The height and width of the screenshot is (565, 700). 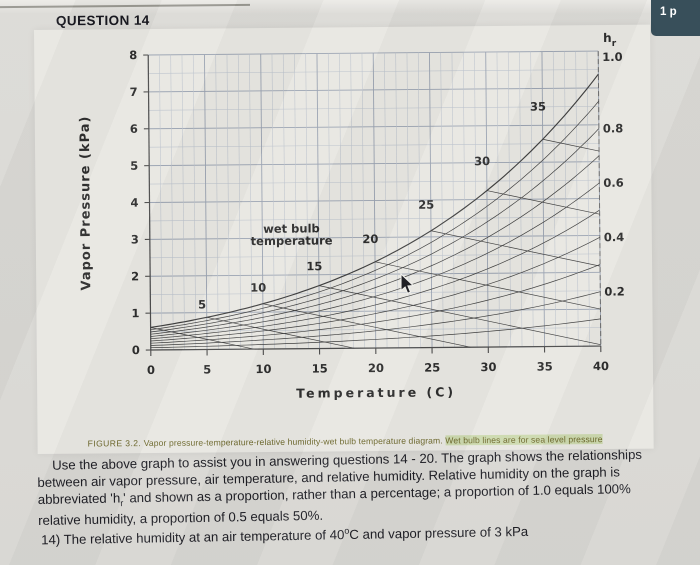 I want to click on svg-text: 7, so click(x=133, y=92).